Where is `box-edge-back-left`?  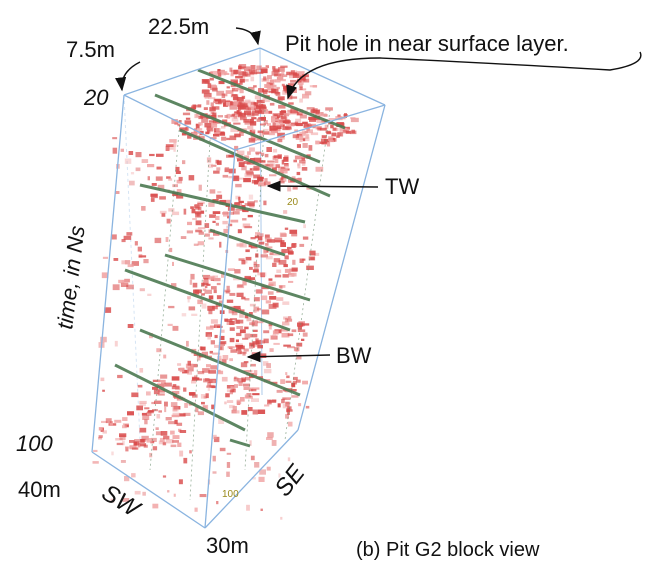 box-edge-back-left is located at coordinates (132, 267).